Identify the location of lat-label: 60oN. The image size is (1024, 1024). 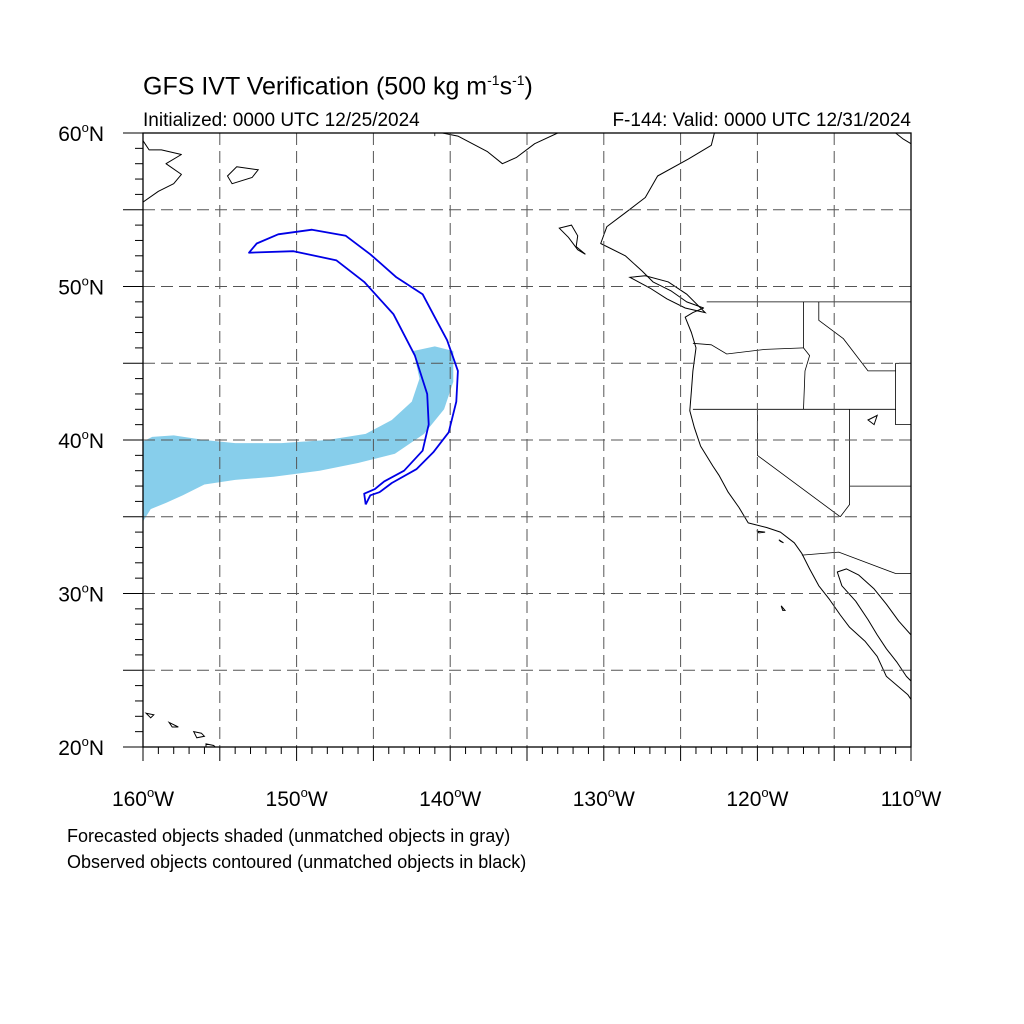
(81, 133).